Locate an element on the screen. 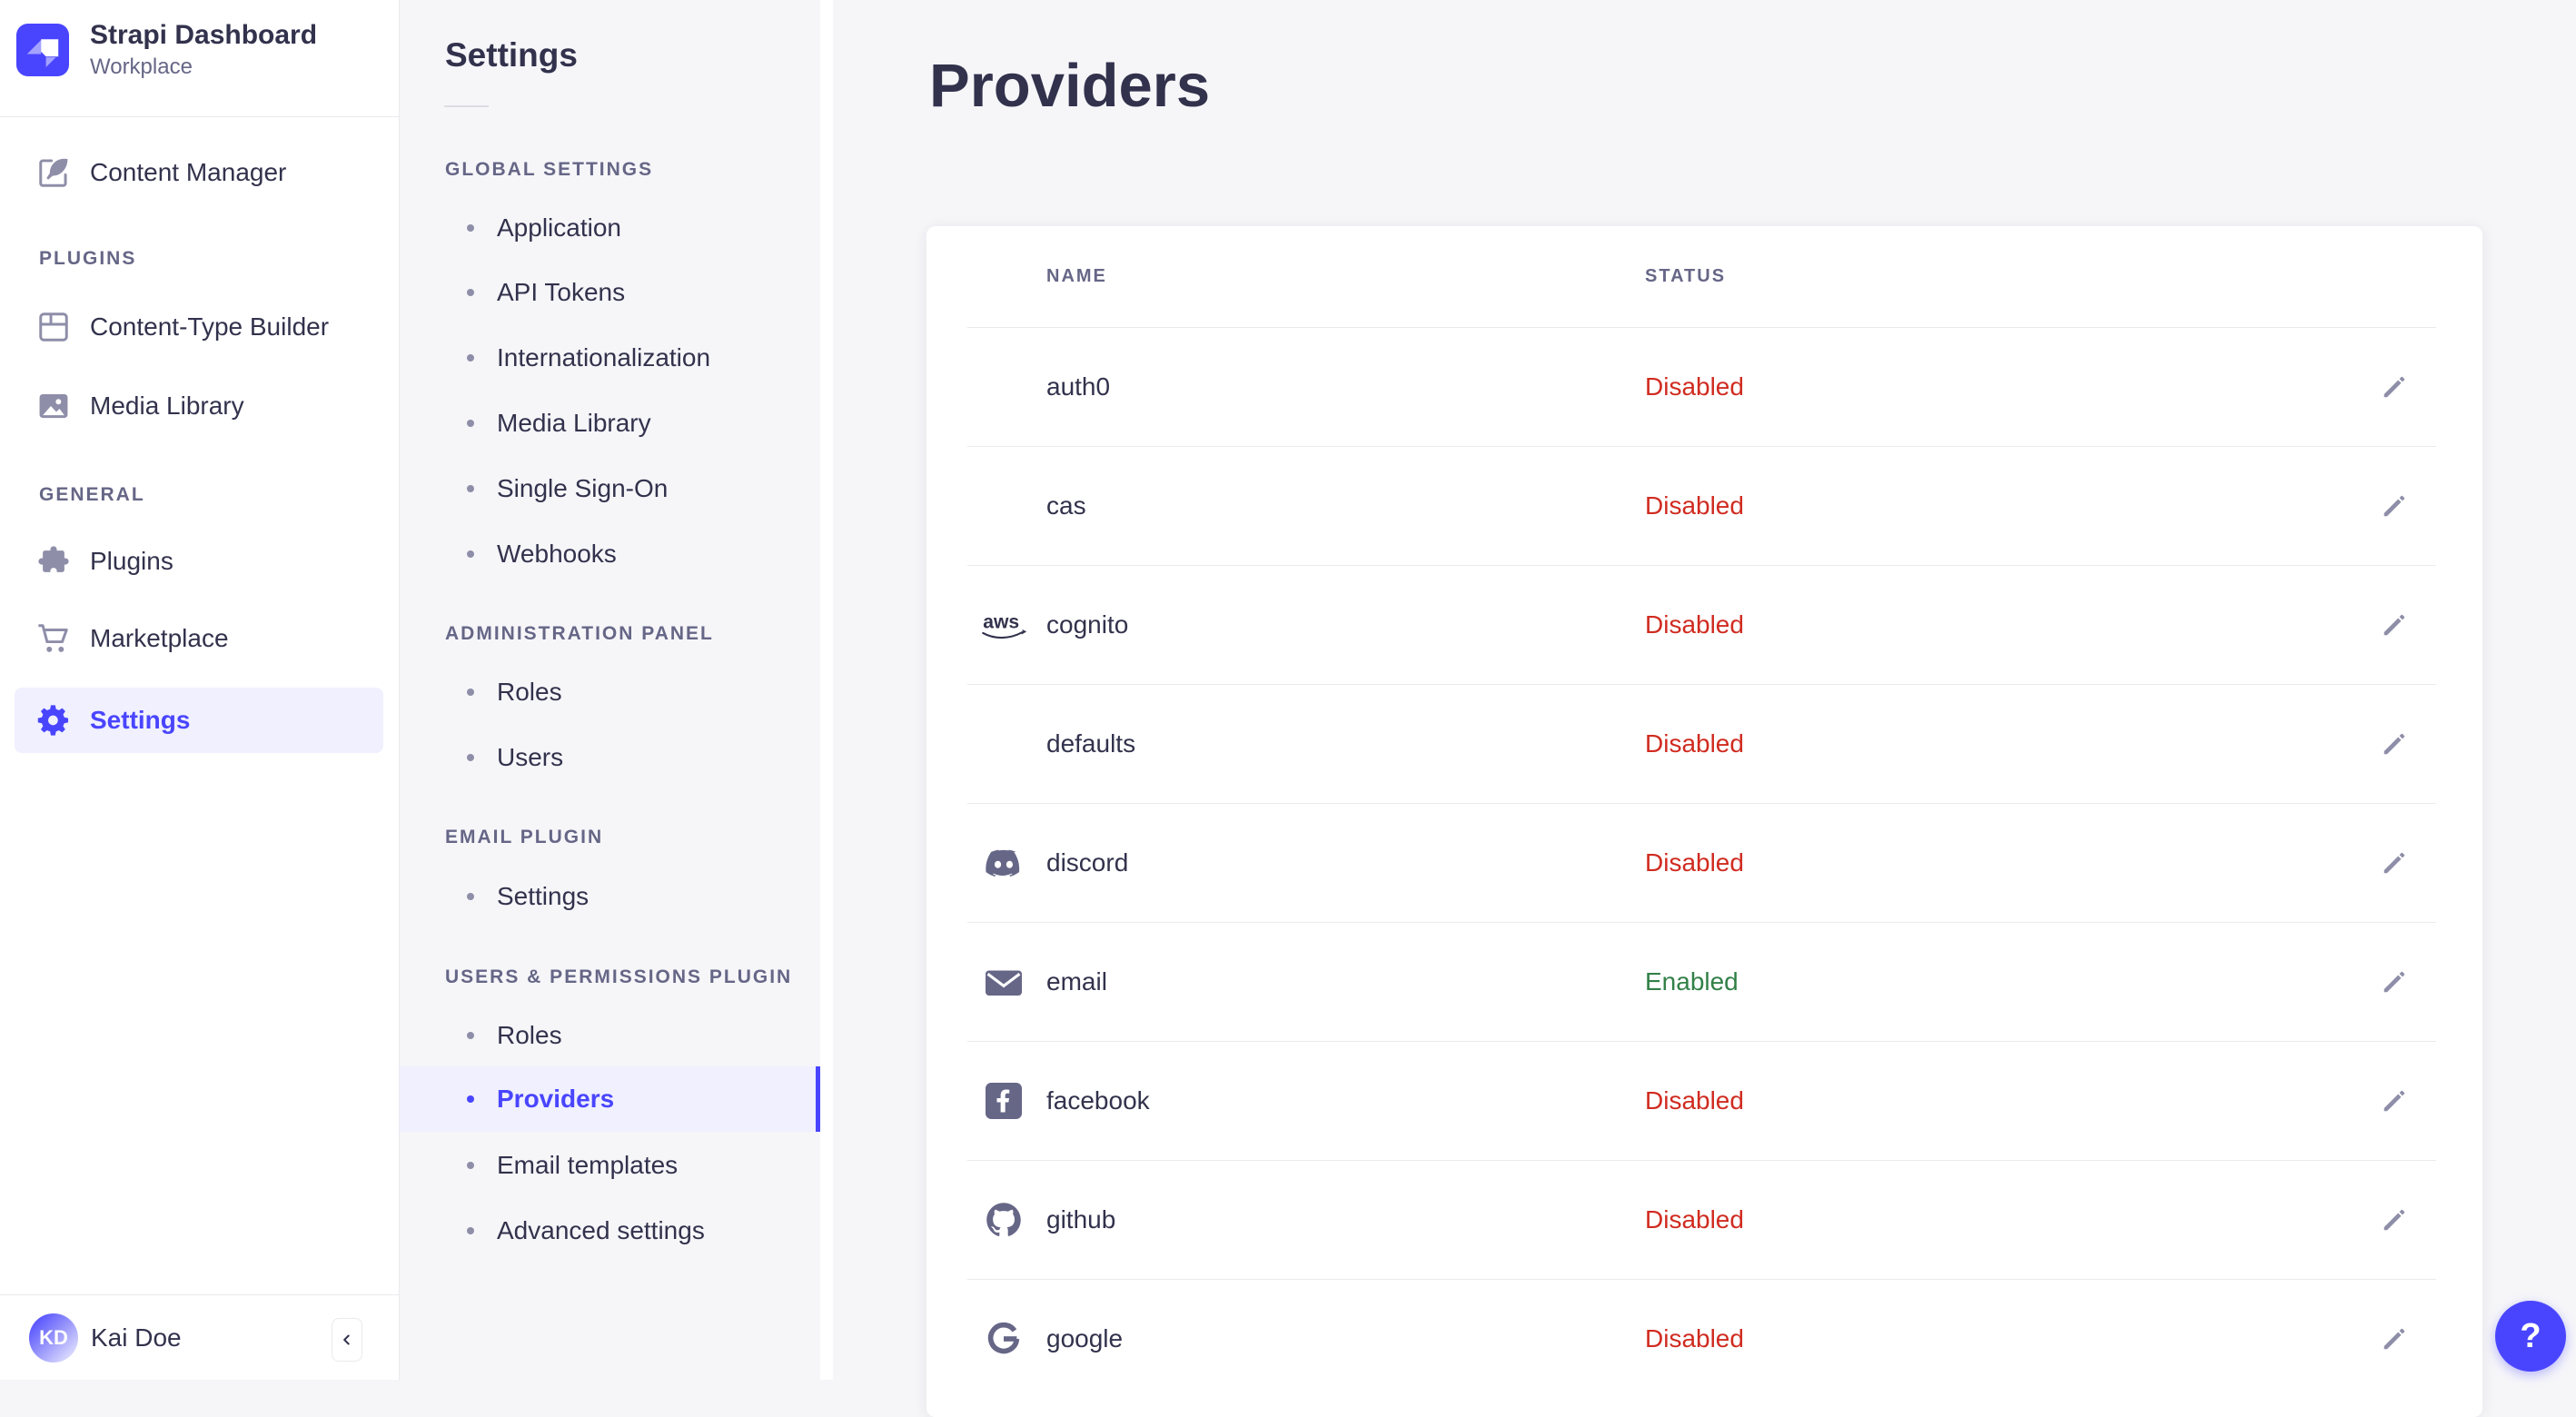 Image resolution: width=2576 pixels, height=1417 pixels. chevron-left-icon is located at coordinates (346, 1339).